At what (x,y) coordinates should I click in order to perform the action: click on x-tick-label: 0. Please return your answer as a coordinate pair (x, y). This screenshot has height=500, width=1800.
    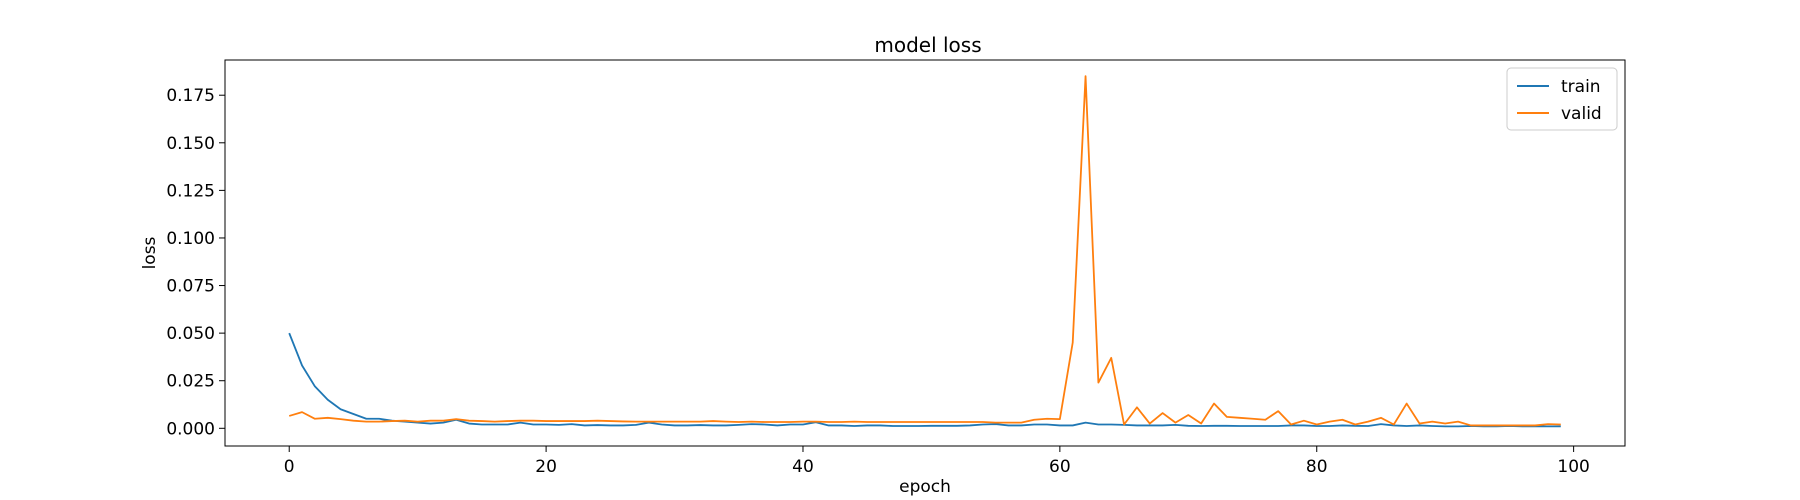
    Looking at the image, I should click on (289, 467).